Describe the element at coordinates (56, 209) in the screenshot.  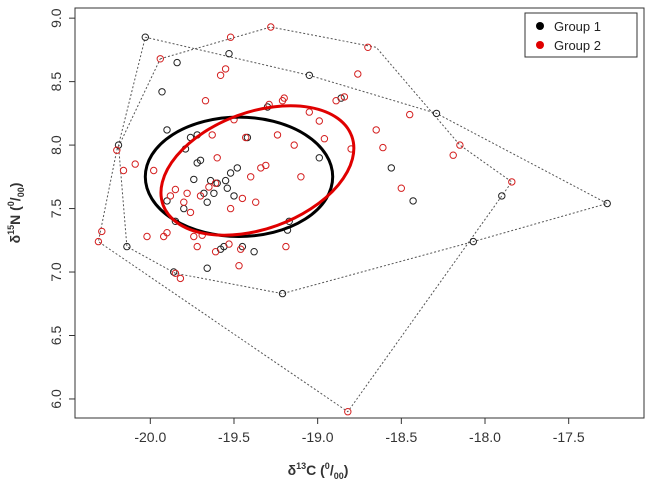
I see `y-tick-label: 7.5` at that location.